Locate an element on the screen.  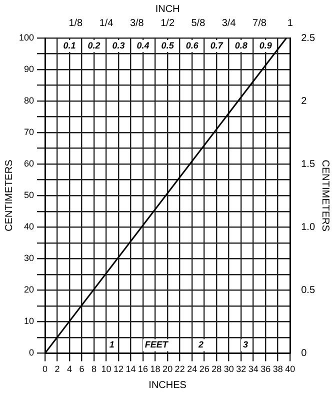
x2-tick-label: 1/8 is located at coordinates (76, 23).